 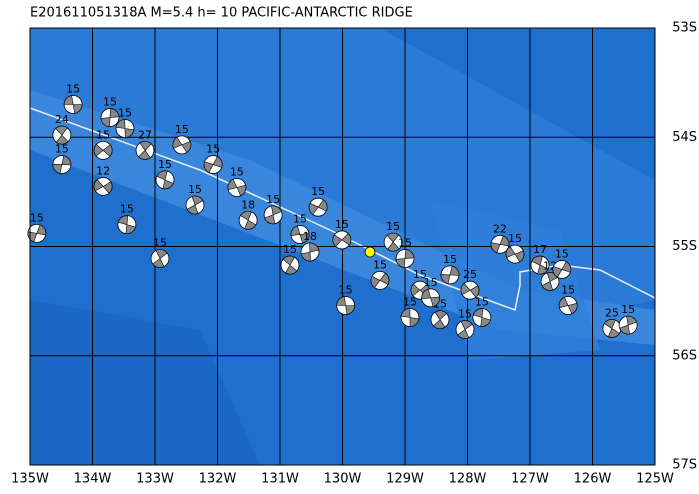 I want to click on focal-mechanism: 22, so click(x=500, y=238).